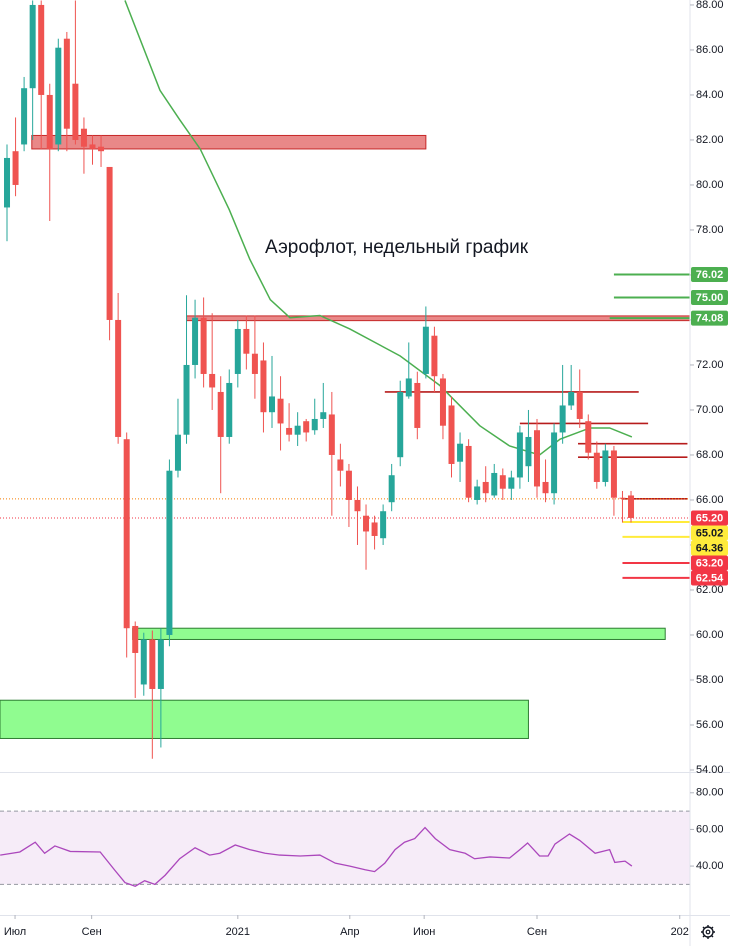 Image resolution: width=730 pixels, height=951 pixels. I want to click on rsi-tick-label: 80.00, so click(710, 793).